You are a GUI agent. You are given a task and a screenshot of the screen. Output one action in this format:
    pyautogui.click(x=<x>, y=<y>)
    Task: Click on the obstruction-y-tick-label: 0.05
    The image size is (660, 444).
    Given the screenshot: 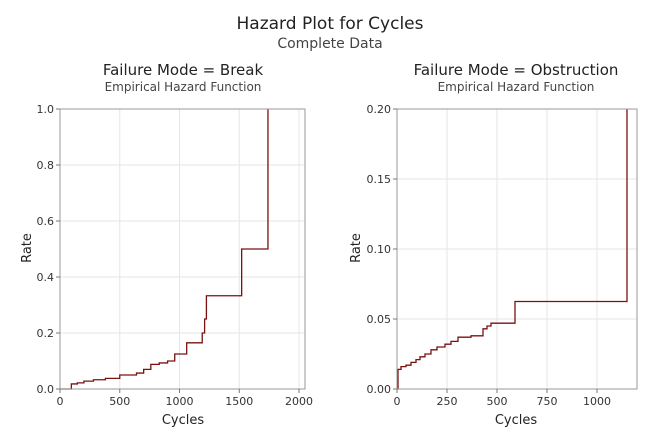 What is the action you would take?
    pyautogui.click(x=379, y=319)
    